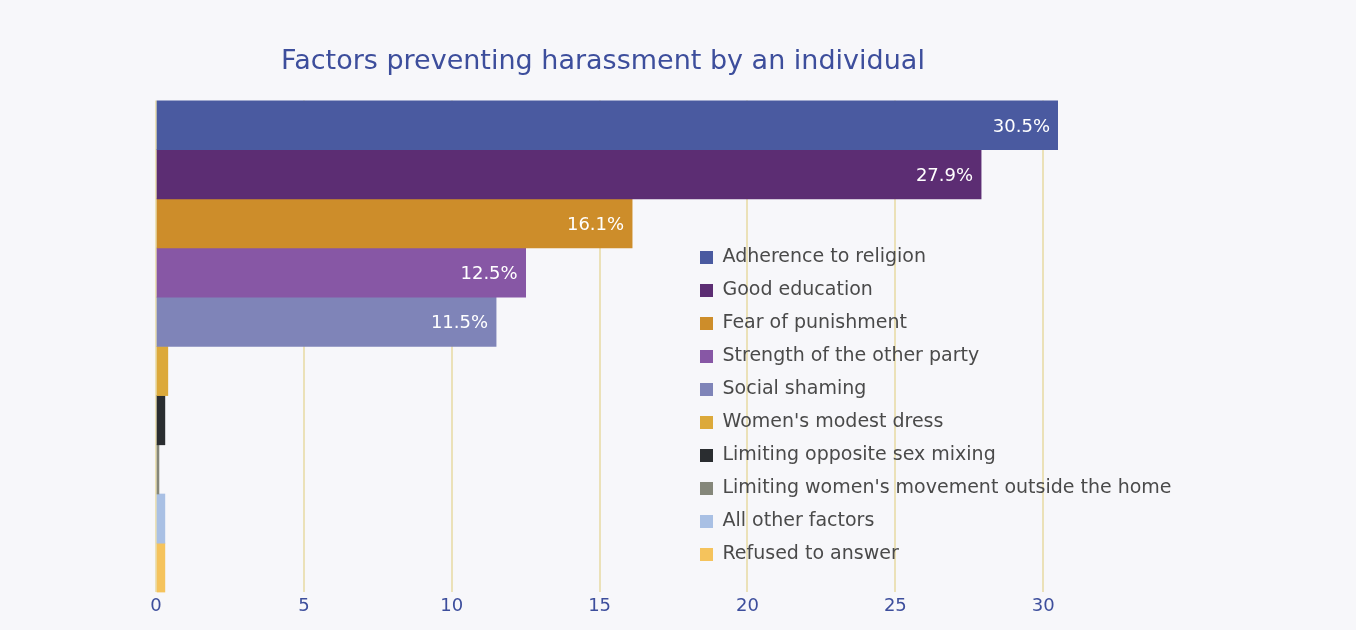 This screenshot has width=1356, height=630. Describe the element at coordinates (824, 255) in the screenshot. I see `legend-label: Adherence to religion` at that location.